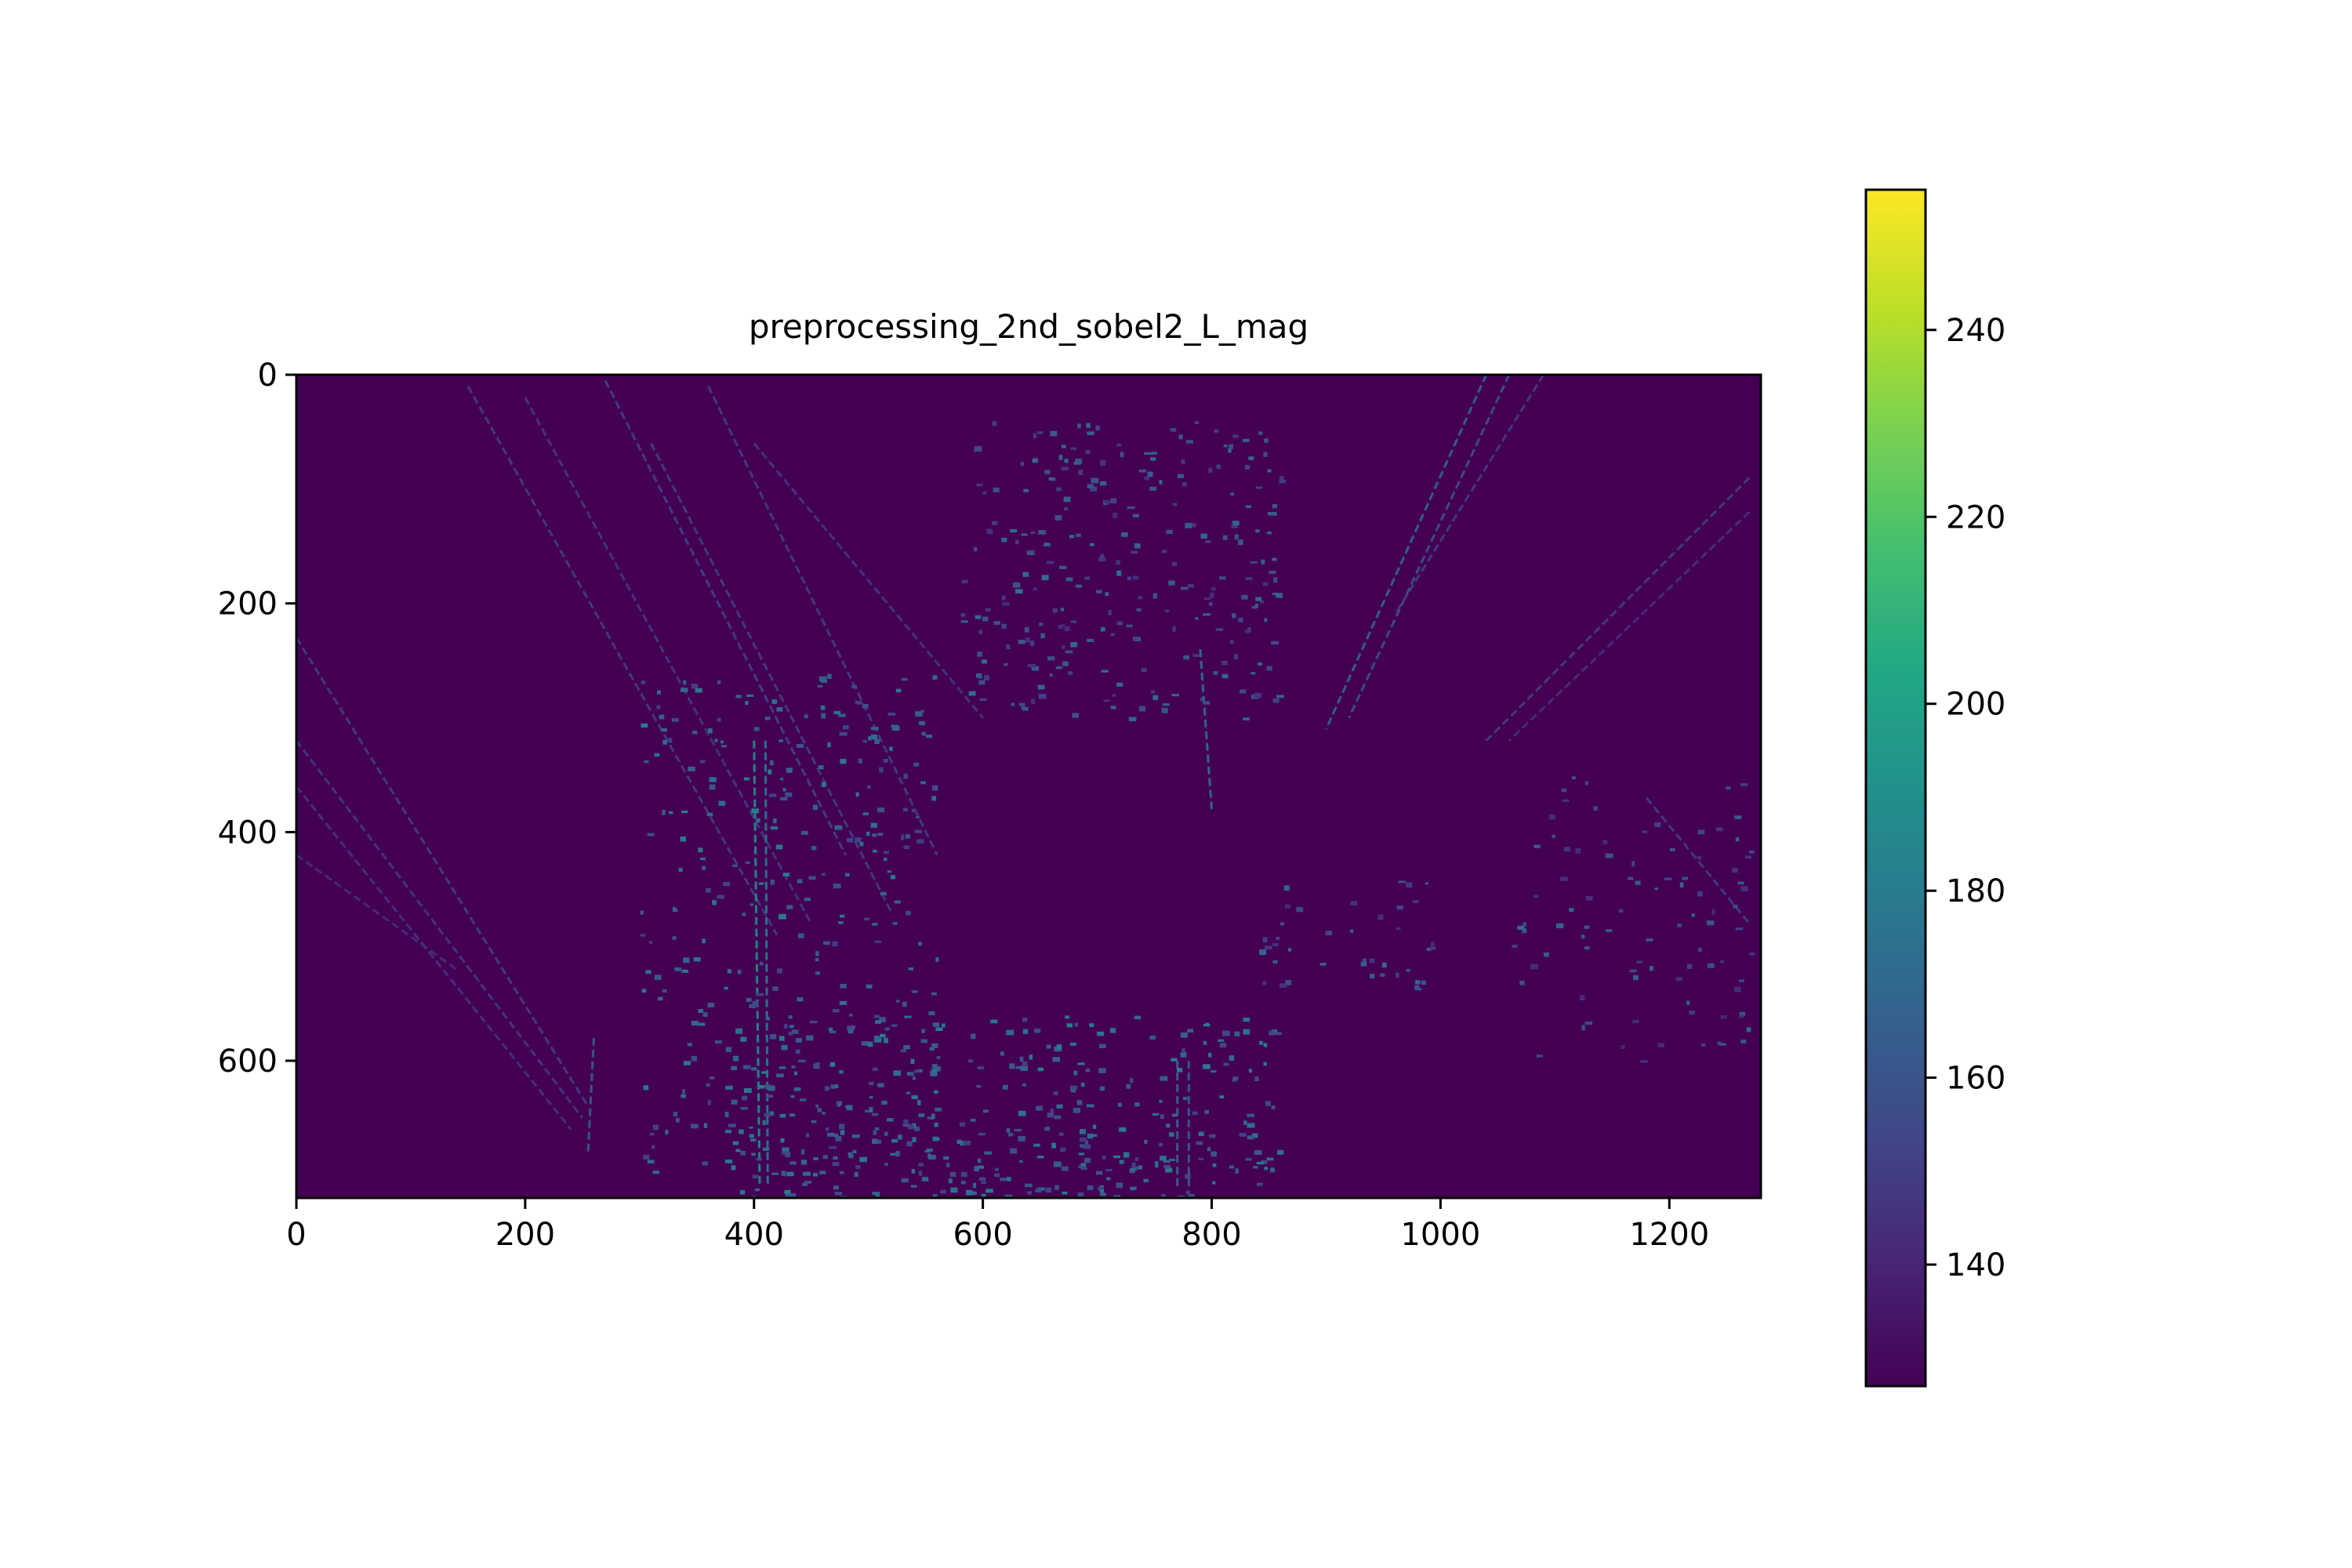 Image resolution: width=2352 pixels, height=1568 pixels. I want to click on y-tick-label: 200, so click(248, 604).